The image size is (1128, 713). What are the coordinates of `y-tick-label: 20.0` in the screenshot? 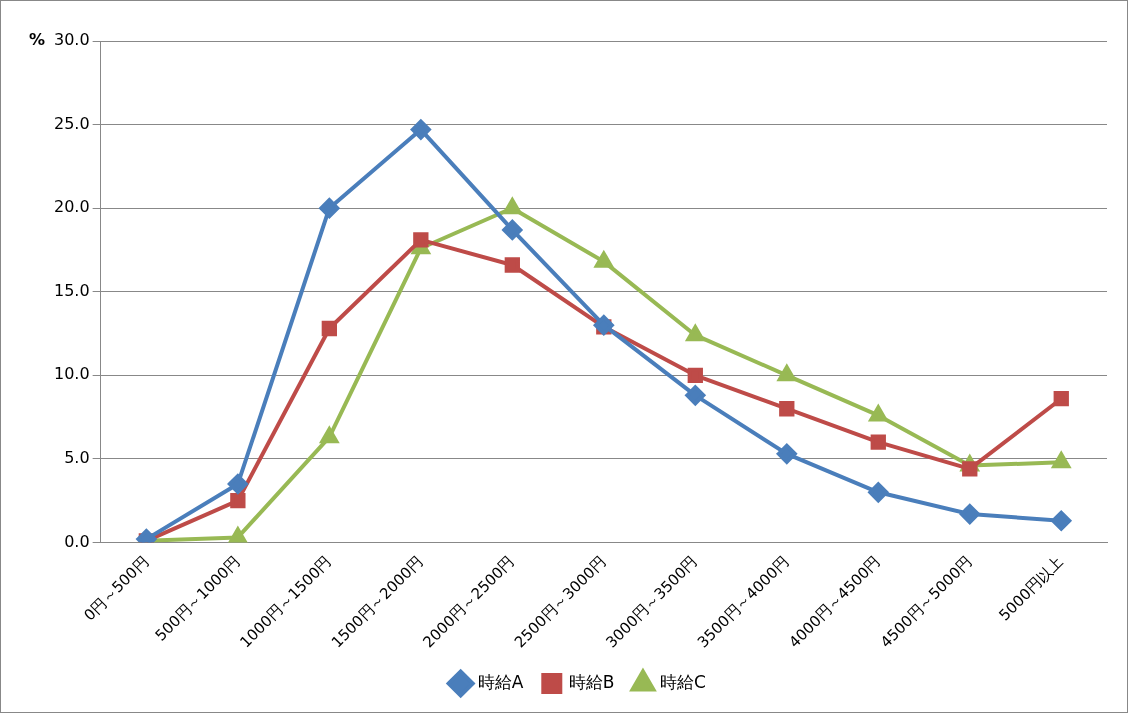 It's located at (72, 207).